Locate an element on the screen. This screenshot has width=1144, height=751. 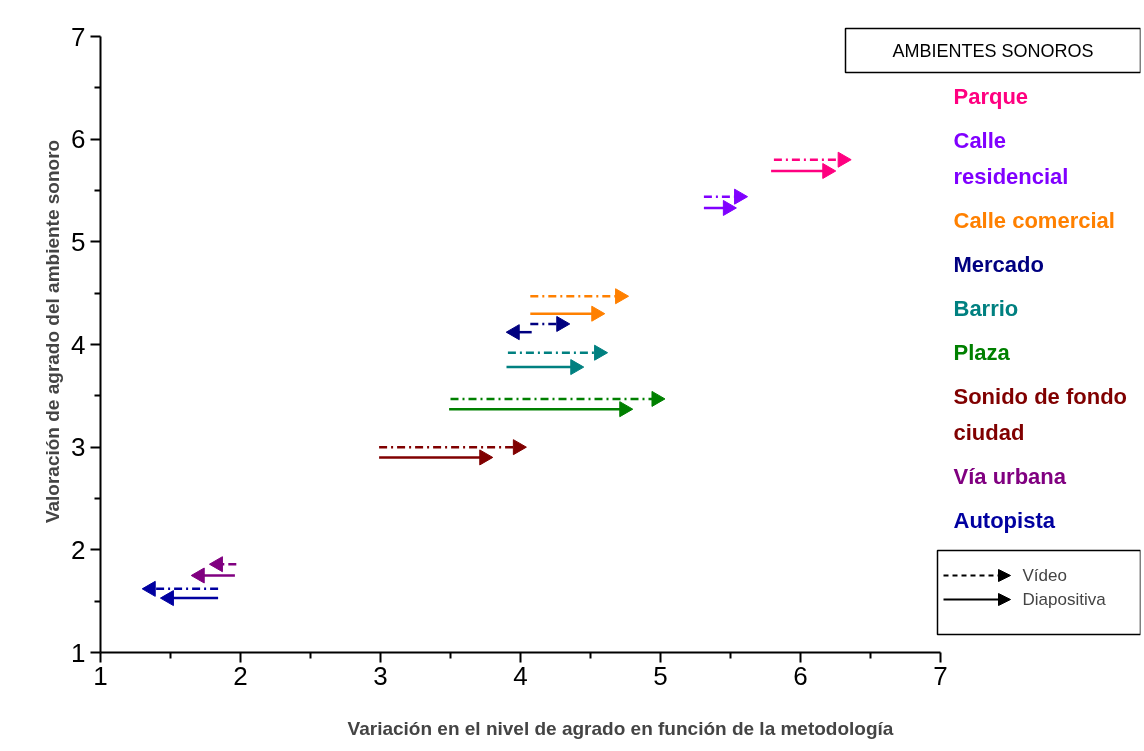
text: Mercado is located at coordinates (998, 264).